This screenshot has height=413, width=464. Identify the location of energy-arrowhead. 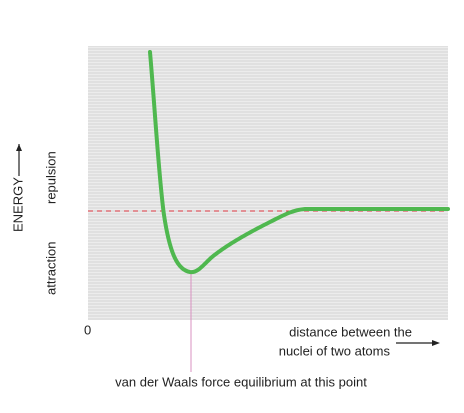
(19, 147).